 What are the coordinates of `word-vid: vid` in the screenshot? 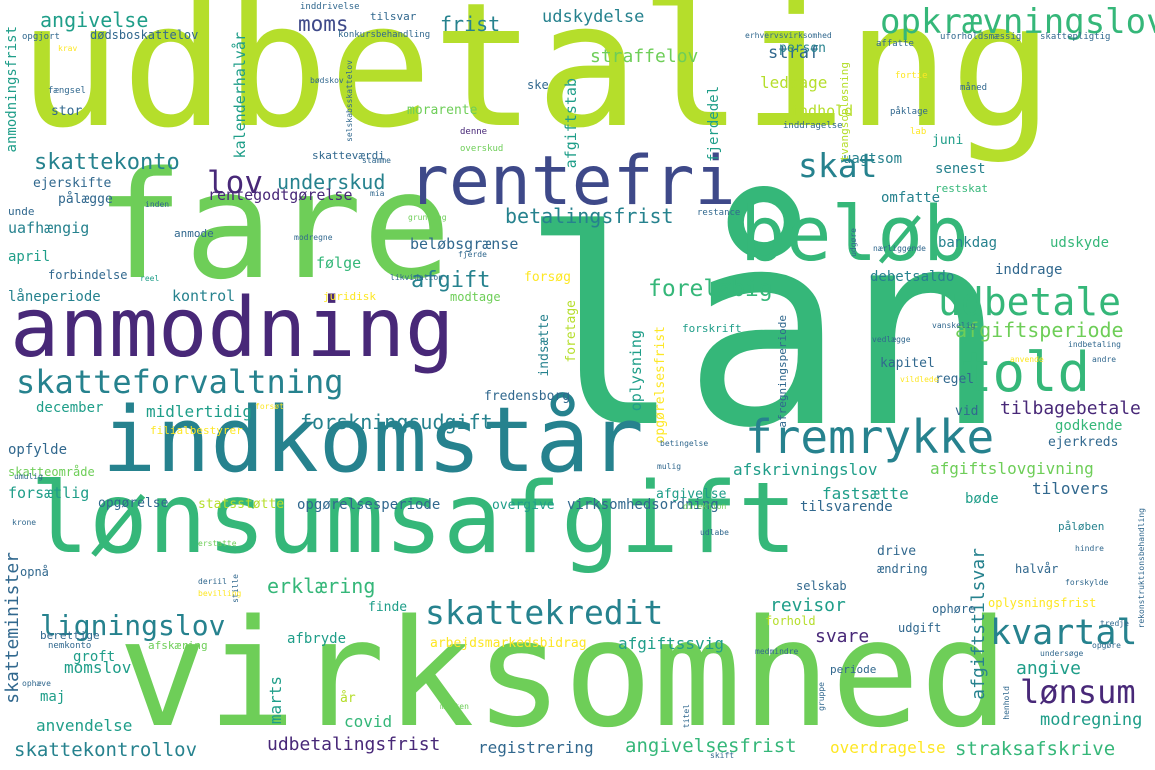 It's located at (967, 411).